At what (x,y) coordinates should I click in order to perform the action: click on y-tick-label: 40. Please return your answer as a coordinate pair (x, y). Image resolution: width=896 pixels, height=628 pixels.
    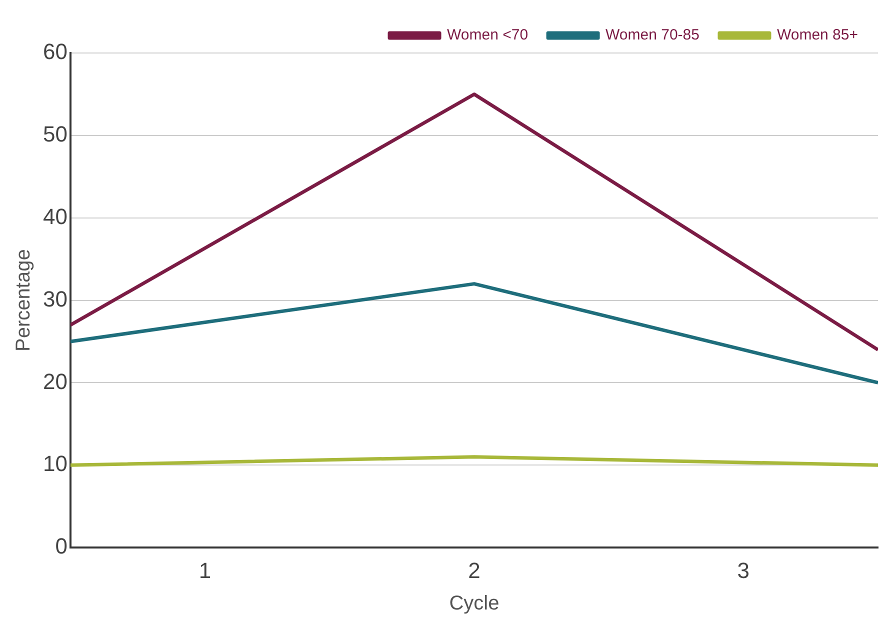
    Looking at the image, I should click on (55, 216).